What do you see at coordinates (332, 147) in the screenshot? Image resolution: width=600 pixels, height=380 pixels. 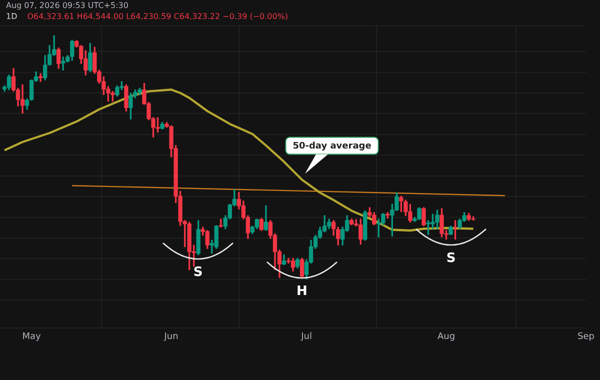 I see `series-label: 50-day average` at bounding box center [332, 147].